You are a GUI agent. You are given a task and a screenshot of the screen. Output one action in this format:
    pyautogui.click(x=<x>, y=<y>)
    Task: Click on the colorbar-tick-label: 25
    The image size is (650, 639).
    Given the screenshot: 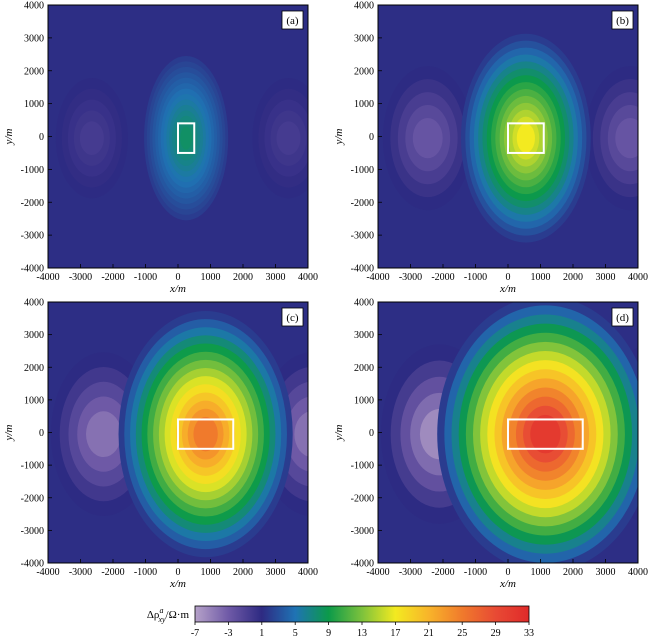 What is the action you would take?
    pyautogui.click(x=462, y=633)
    